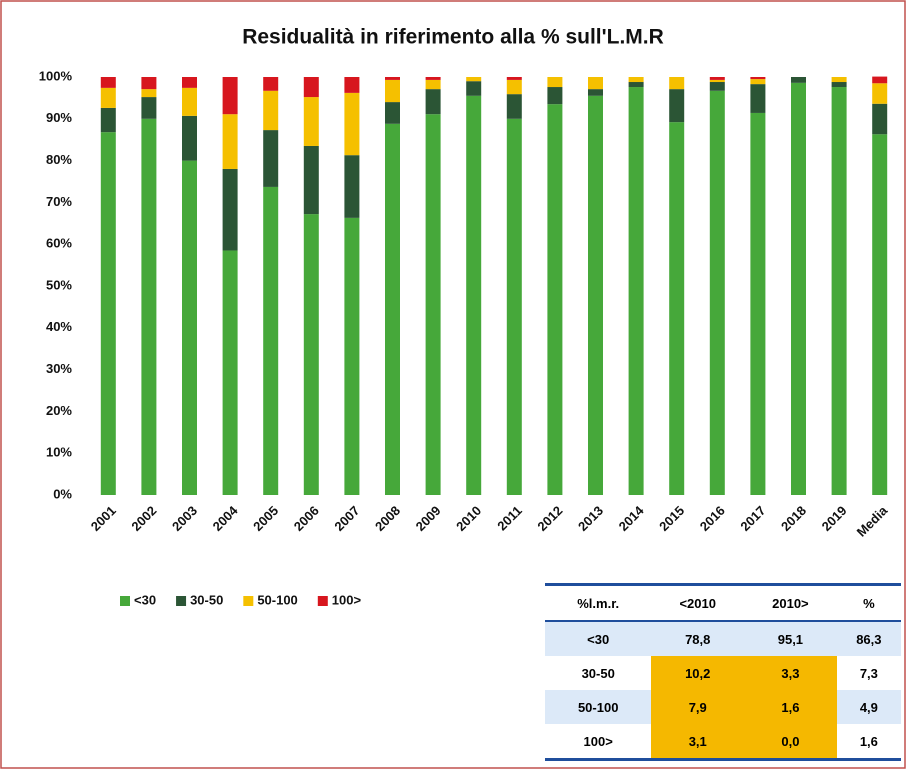  I want to click on table-cell: <30, so click(598, 638).